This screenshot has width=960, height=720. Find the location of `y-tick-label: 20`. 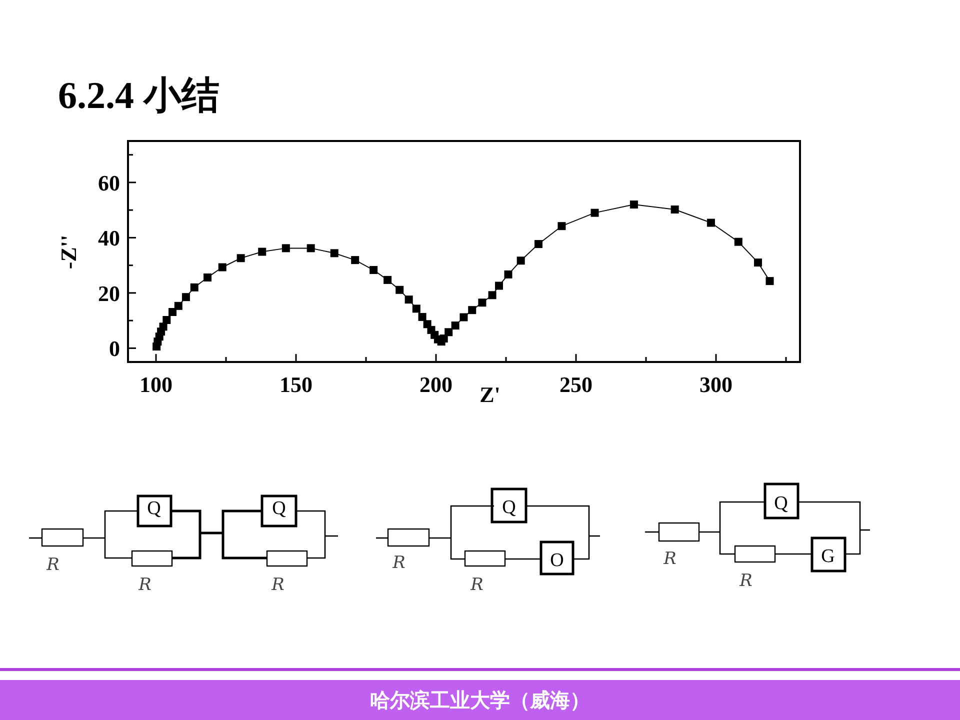

y-tick-label: 20 is located at coordinates (109, 293).